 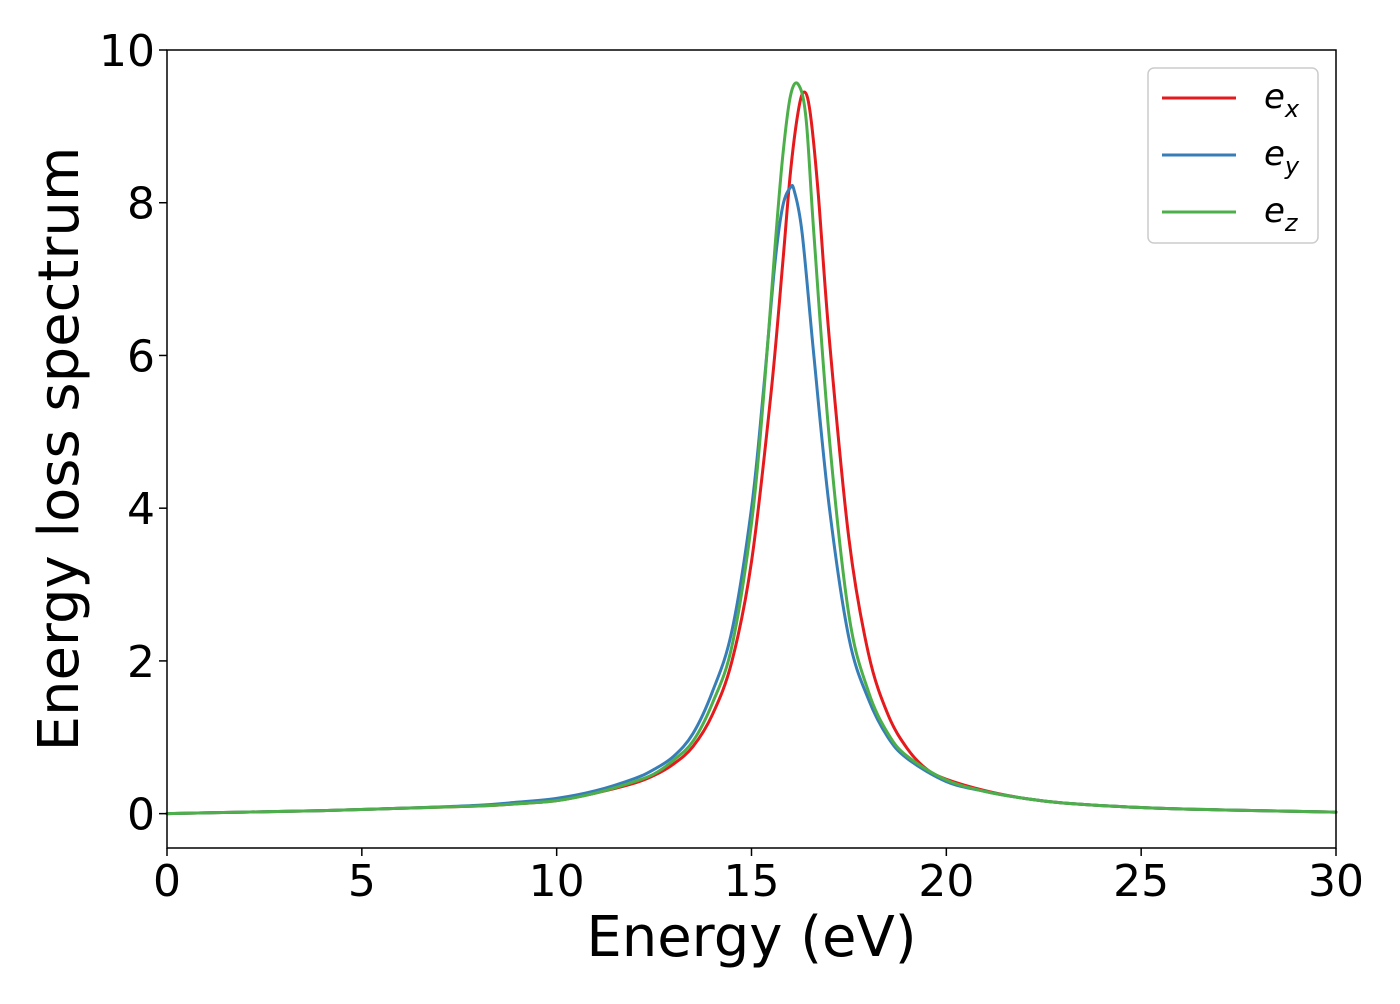 I want to click on y-tick-label: 4, so click(x=141, y=509).